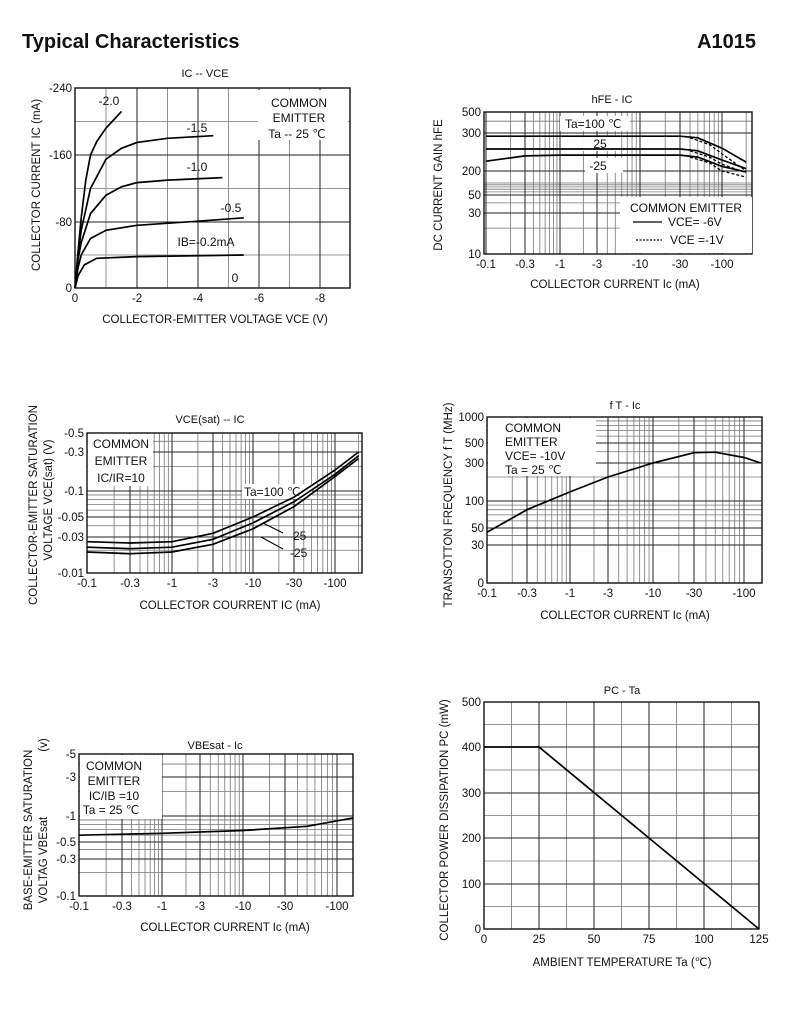 This screenshot has height=1014, width=791. What do you see at coordinates (75, 299) in the screenshot?
I see `x-tick-label: 0` at bounding box center [75, 299].